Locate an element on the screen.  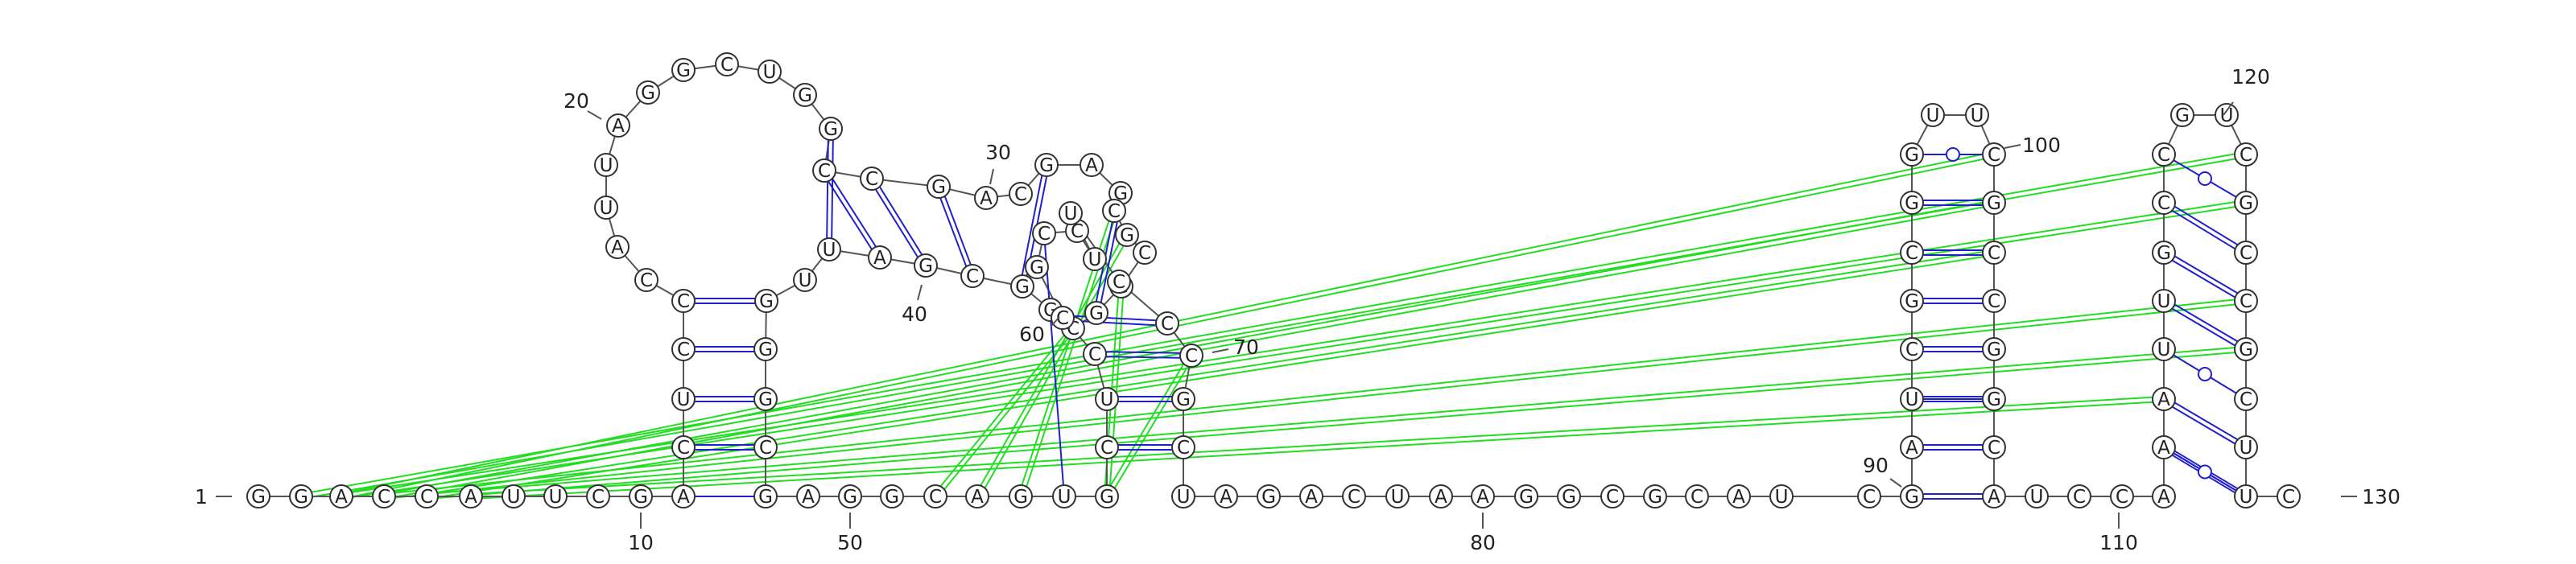
nucleotide-72: C is located at coordinates (1191, 356).